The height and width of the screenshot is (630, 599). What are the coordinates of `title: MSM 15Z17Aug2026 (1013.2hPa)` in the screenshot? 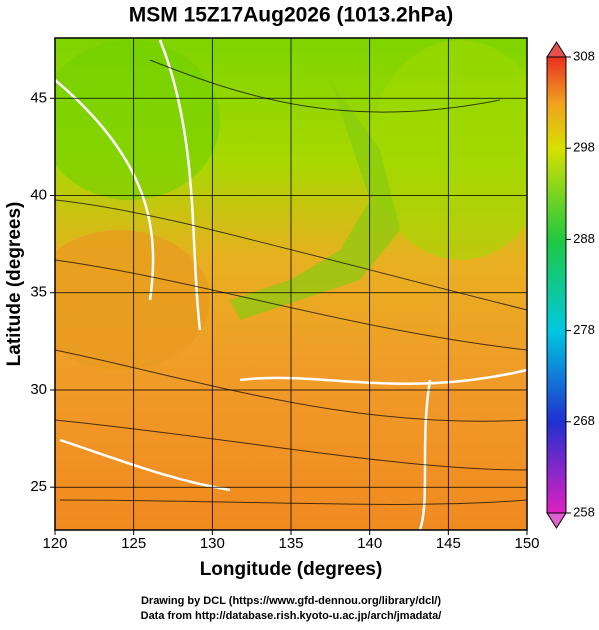 It's located at (291, 15).